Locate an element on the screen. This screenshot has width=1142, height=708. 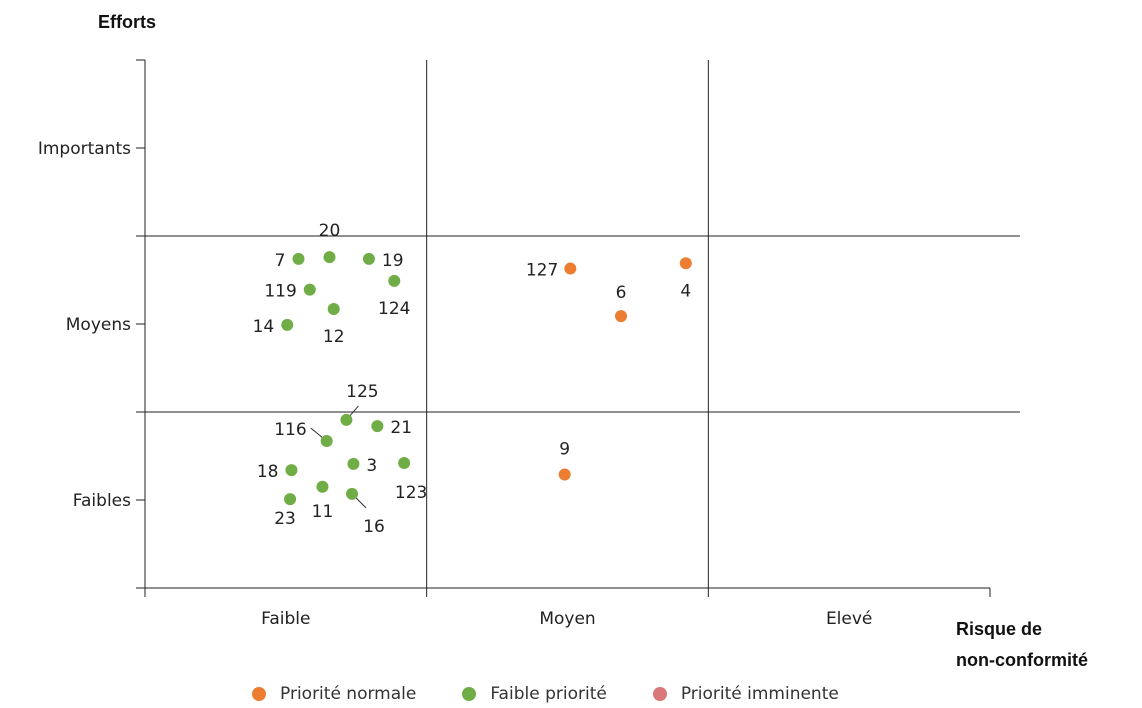
legend-label: Faible priorité is located at coordinates (548, 694).